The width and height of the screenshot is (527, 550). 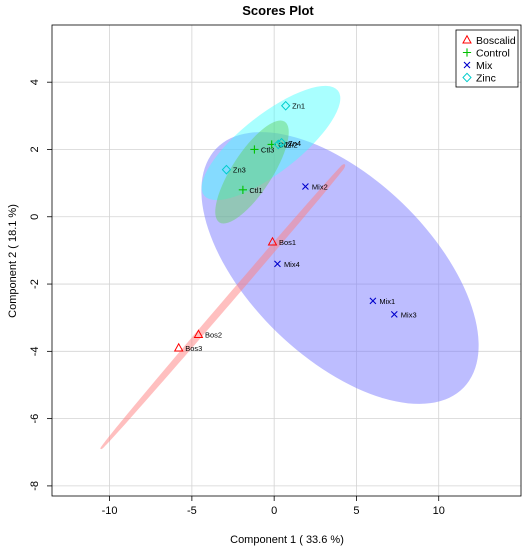 What do you see at coordinates (298, 106) in the screenshot?
I see `point-label: Zn1` at bounding box center [298, 106].